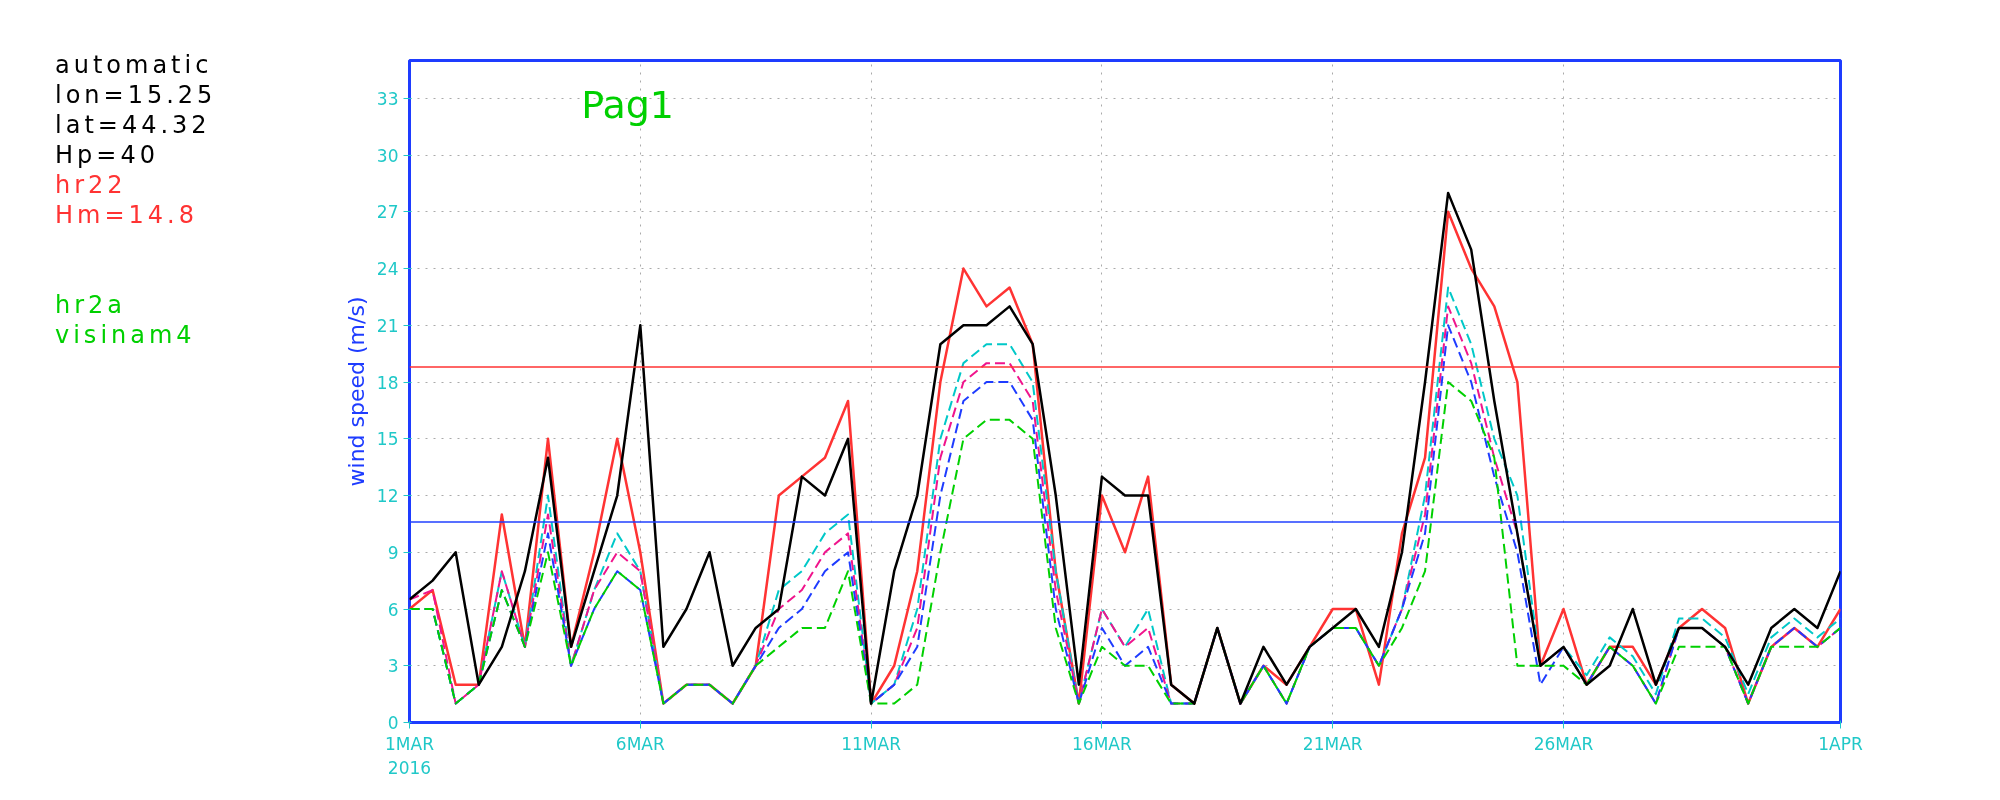  I want to click on x-tick-label: 26MAR, so click(1563, 743).